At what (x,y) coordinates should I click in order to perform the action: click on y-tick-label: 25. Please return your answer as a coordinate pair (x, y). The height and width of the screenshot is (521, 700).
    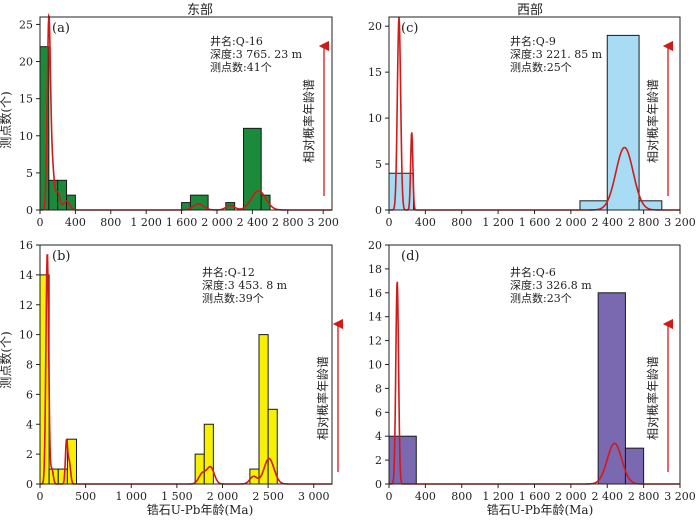
    Looking at the image, I should click on (26, 24).